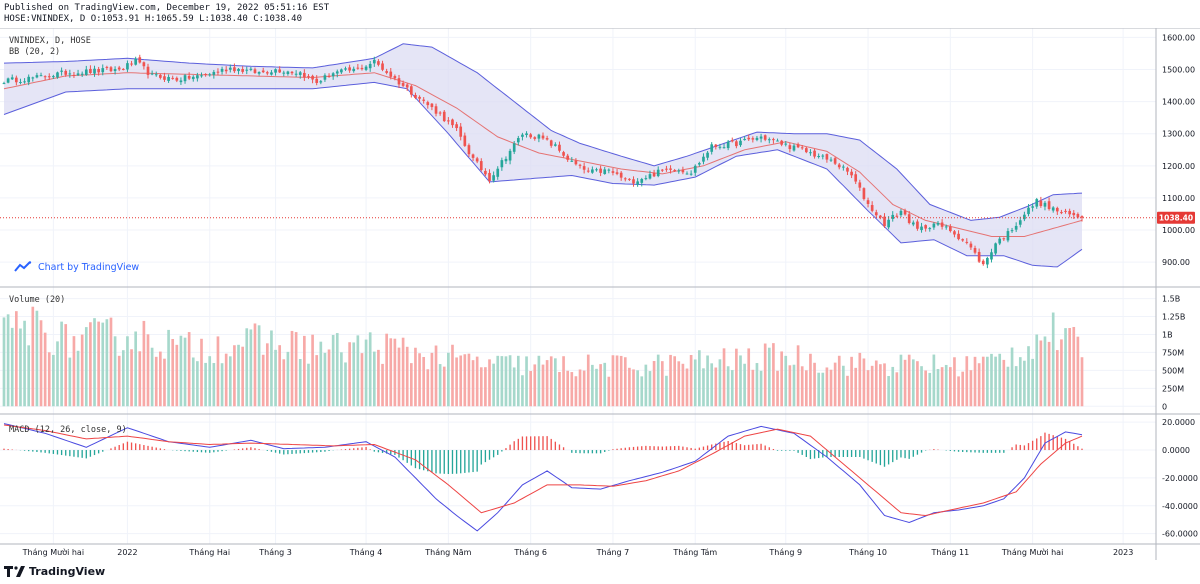  Describe the element at coordinates (37, 300) in the screenshot. I see `volume-indicator-label: Volume (20)` at that location.